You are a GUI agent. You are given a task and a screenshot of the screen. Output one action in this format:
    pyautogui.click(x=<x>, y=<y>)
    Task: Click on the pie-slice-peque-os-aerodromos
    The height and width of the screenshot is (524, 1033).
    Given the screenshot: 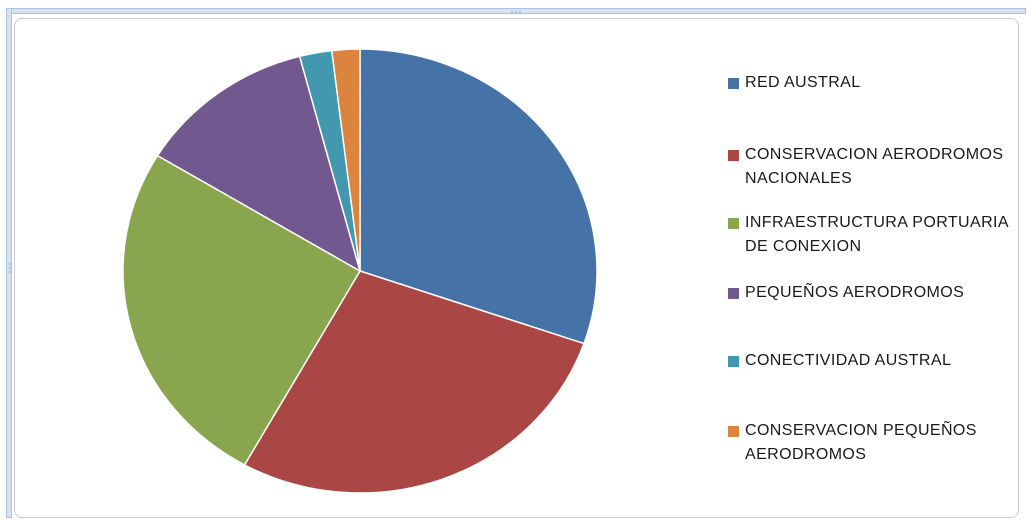 What is the action you would take?
    pyautogui.click(x=259, y=164)
    